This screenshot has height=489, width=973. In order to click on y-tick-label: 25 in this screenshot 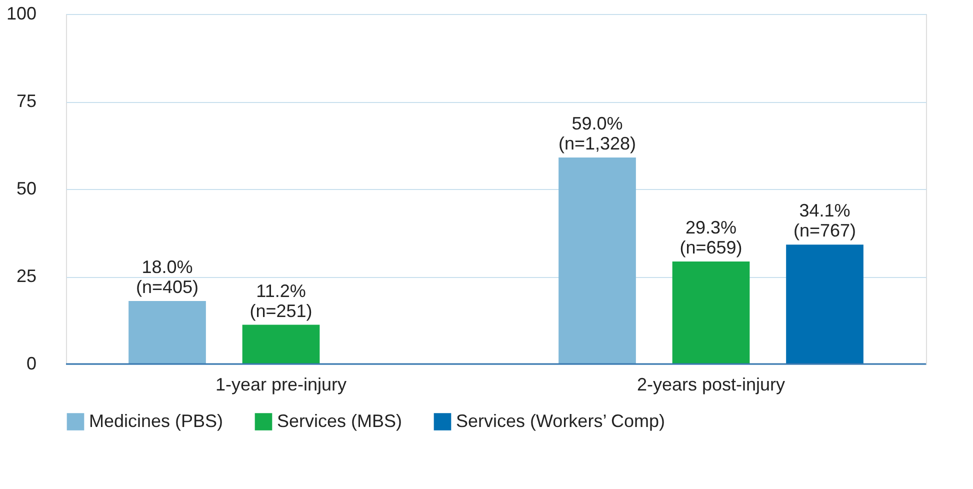, I will do `click(26, 276)`.